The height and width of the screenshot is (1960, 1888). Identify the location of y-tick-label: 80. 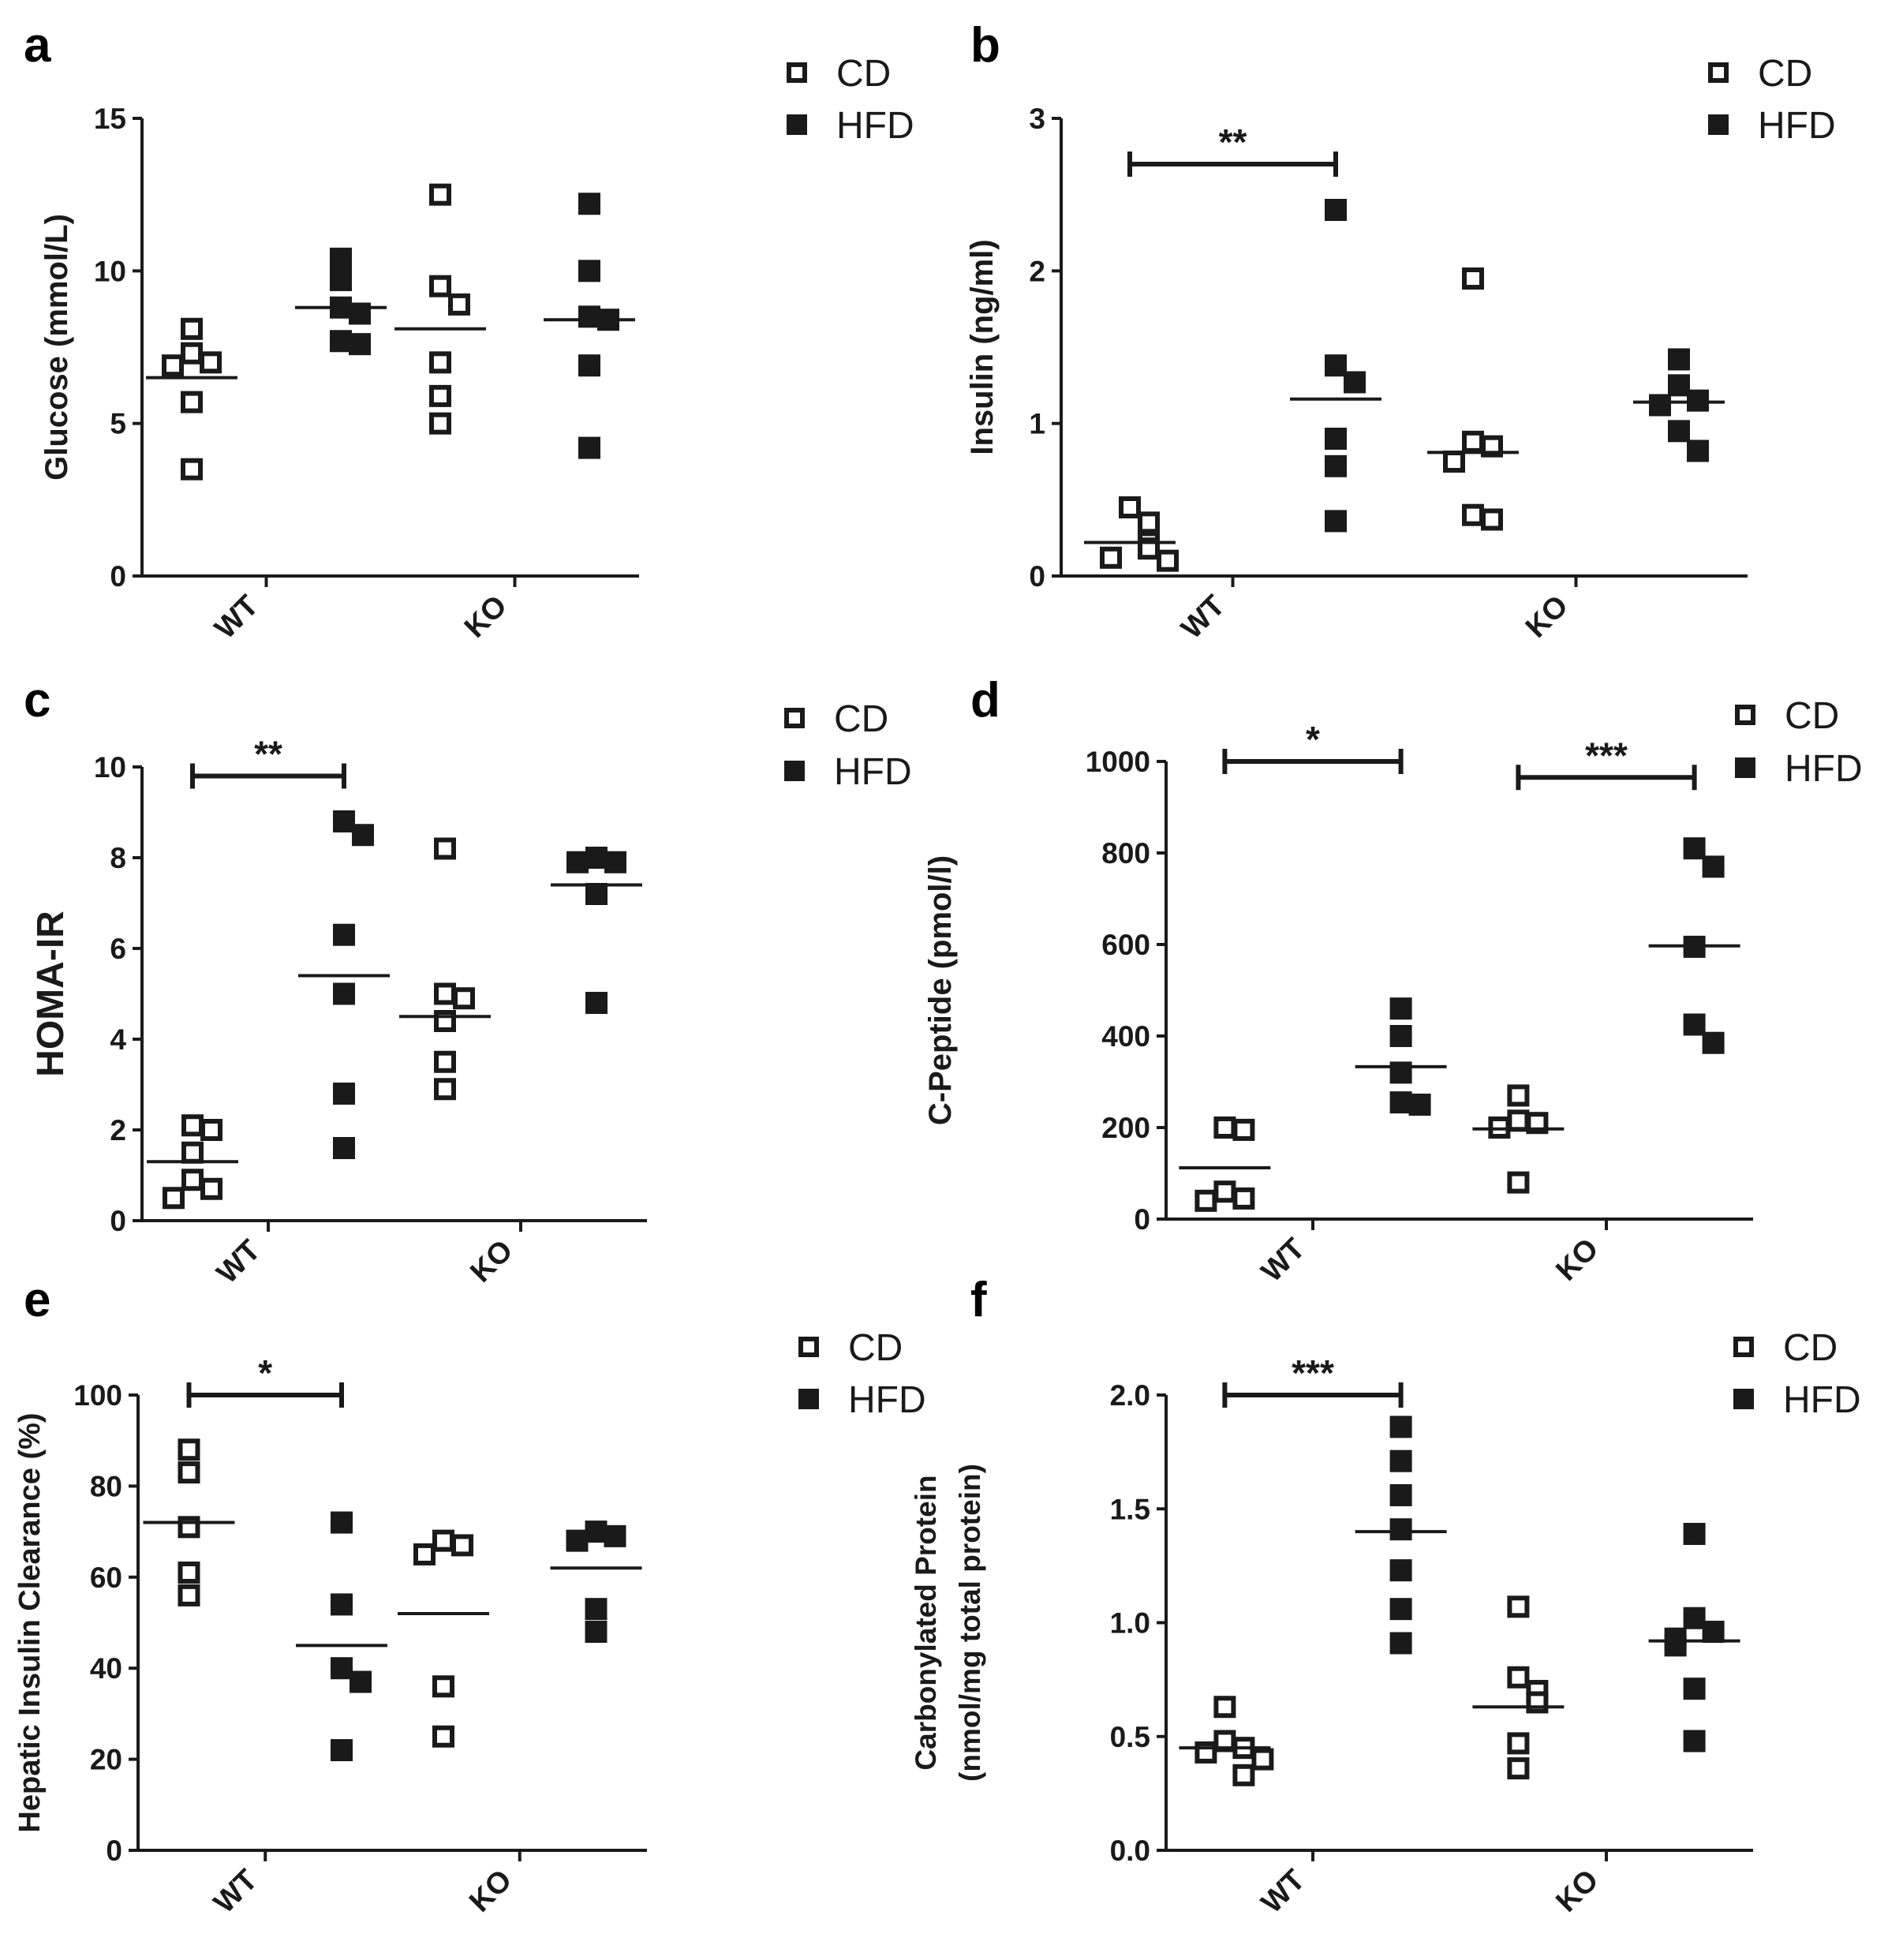
(106, 1486).